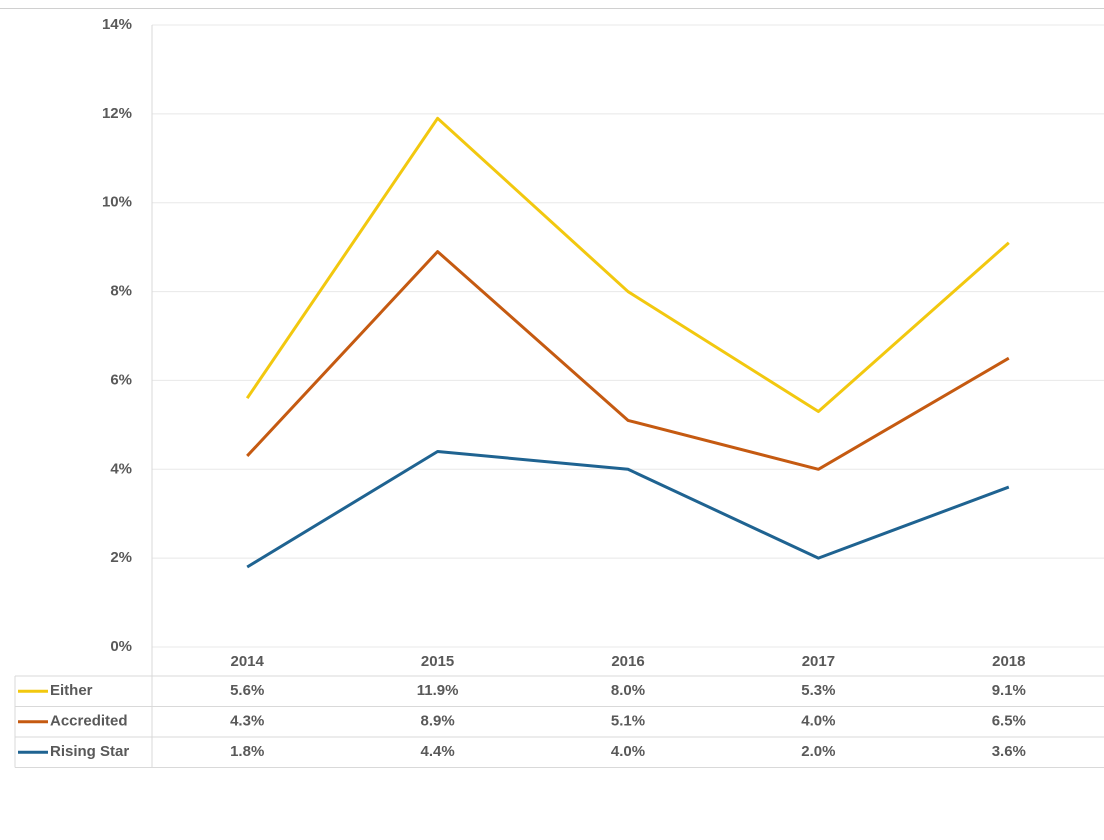 The height and width of the screenshot is (840, 1104). I want to click on table-value: 4.3%, so click(247, 721).